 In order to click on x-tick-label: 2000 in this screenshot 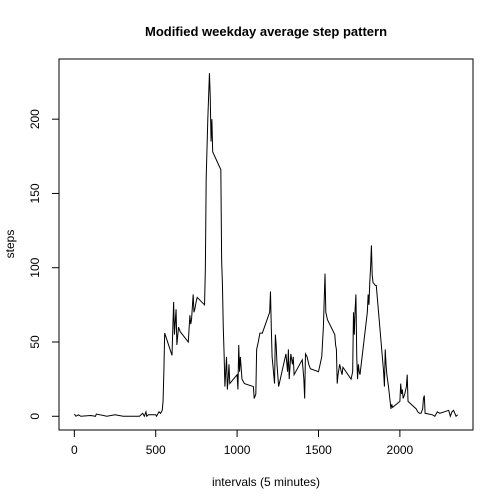, I will do `click(400, 450)`.